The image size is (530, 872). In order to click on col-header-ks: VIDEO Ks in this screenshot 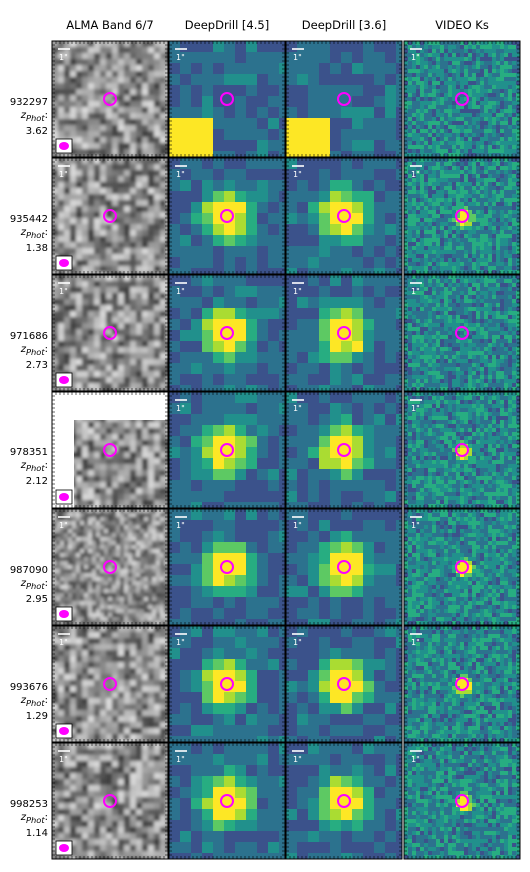, I will do `click(462, 25)`.